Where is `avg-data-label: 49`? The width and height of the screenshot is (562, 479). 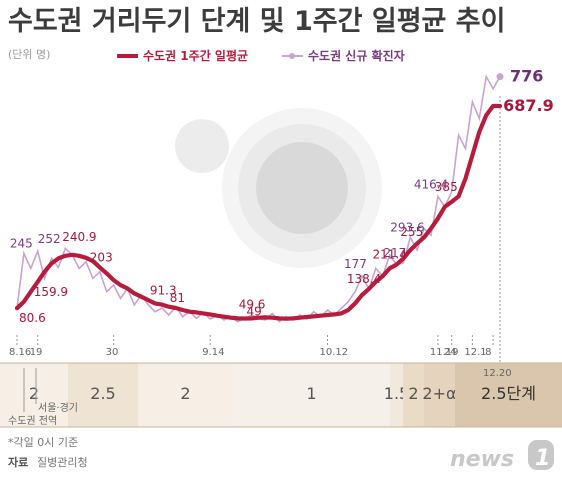
avg-data-label: 49 is located at coordinates (254, 312).